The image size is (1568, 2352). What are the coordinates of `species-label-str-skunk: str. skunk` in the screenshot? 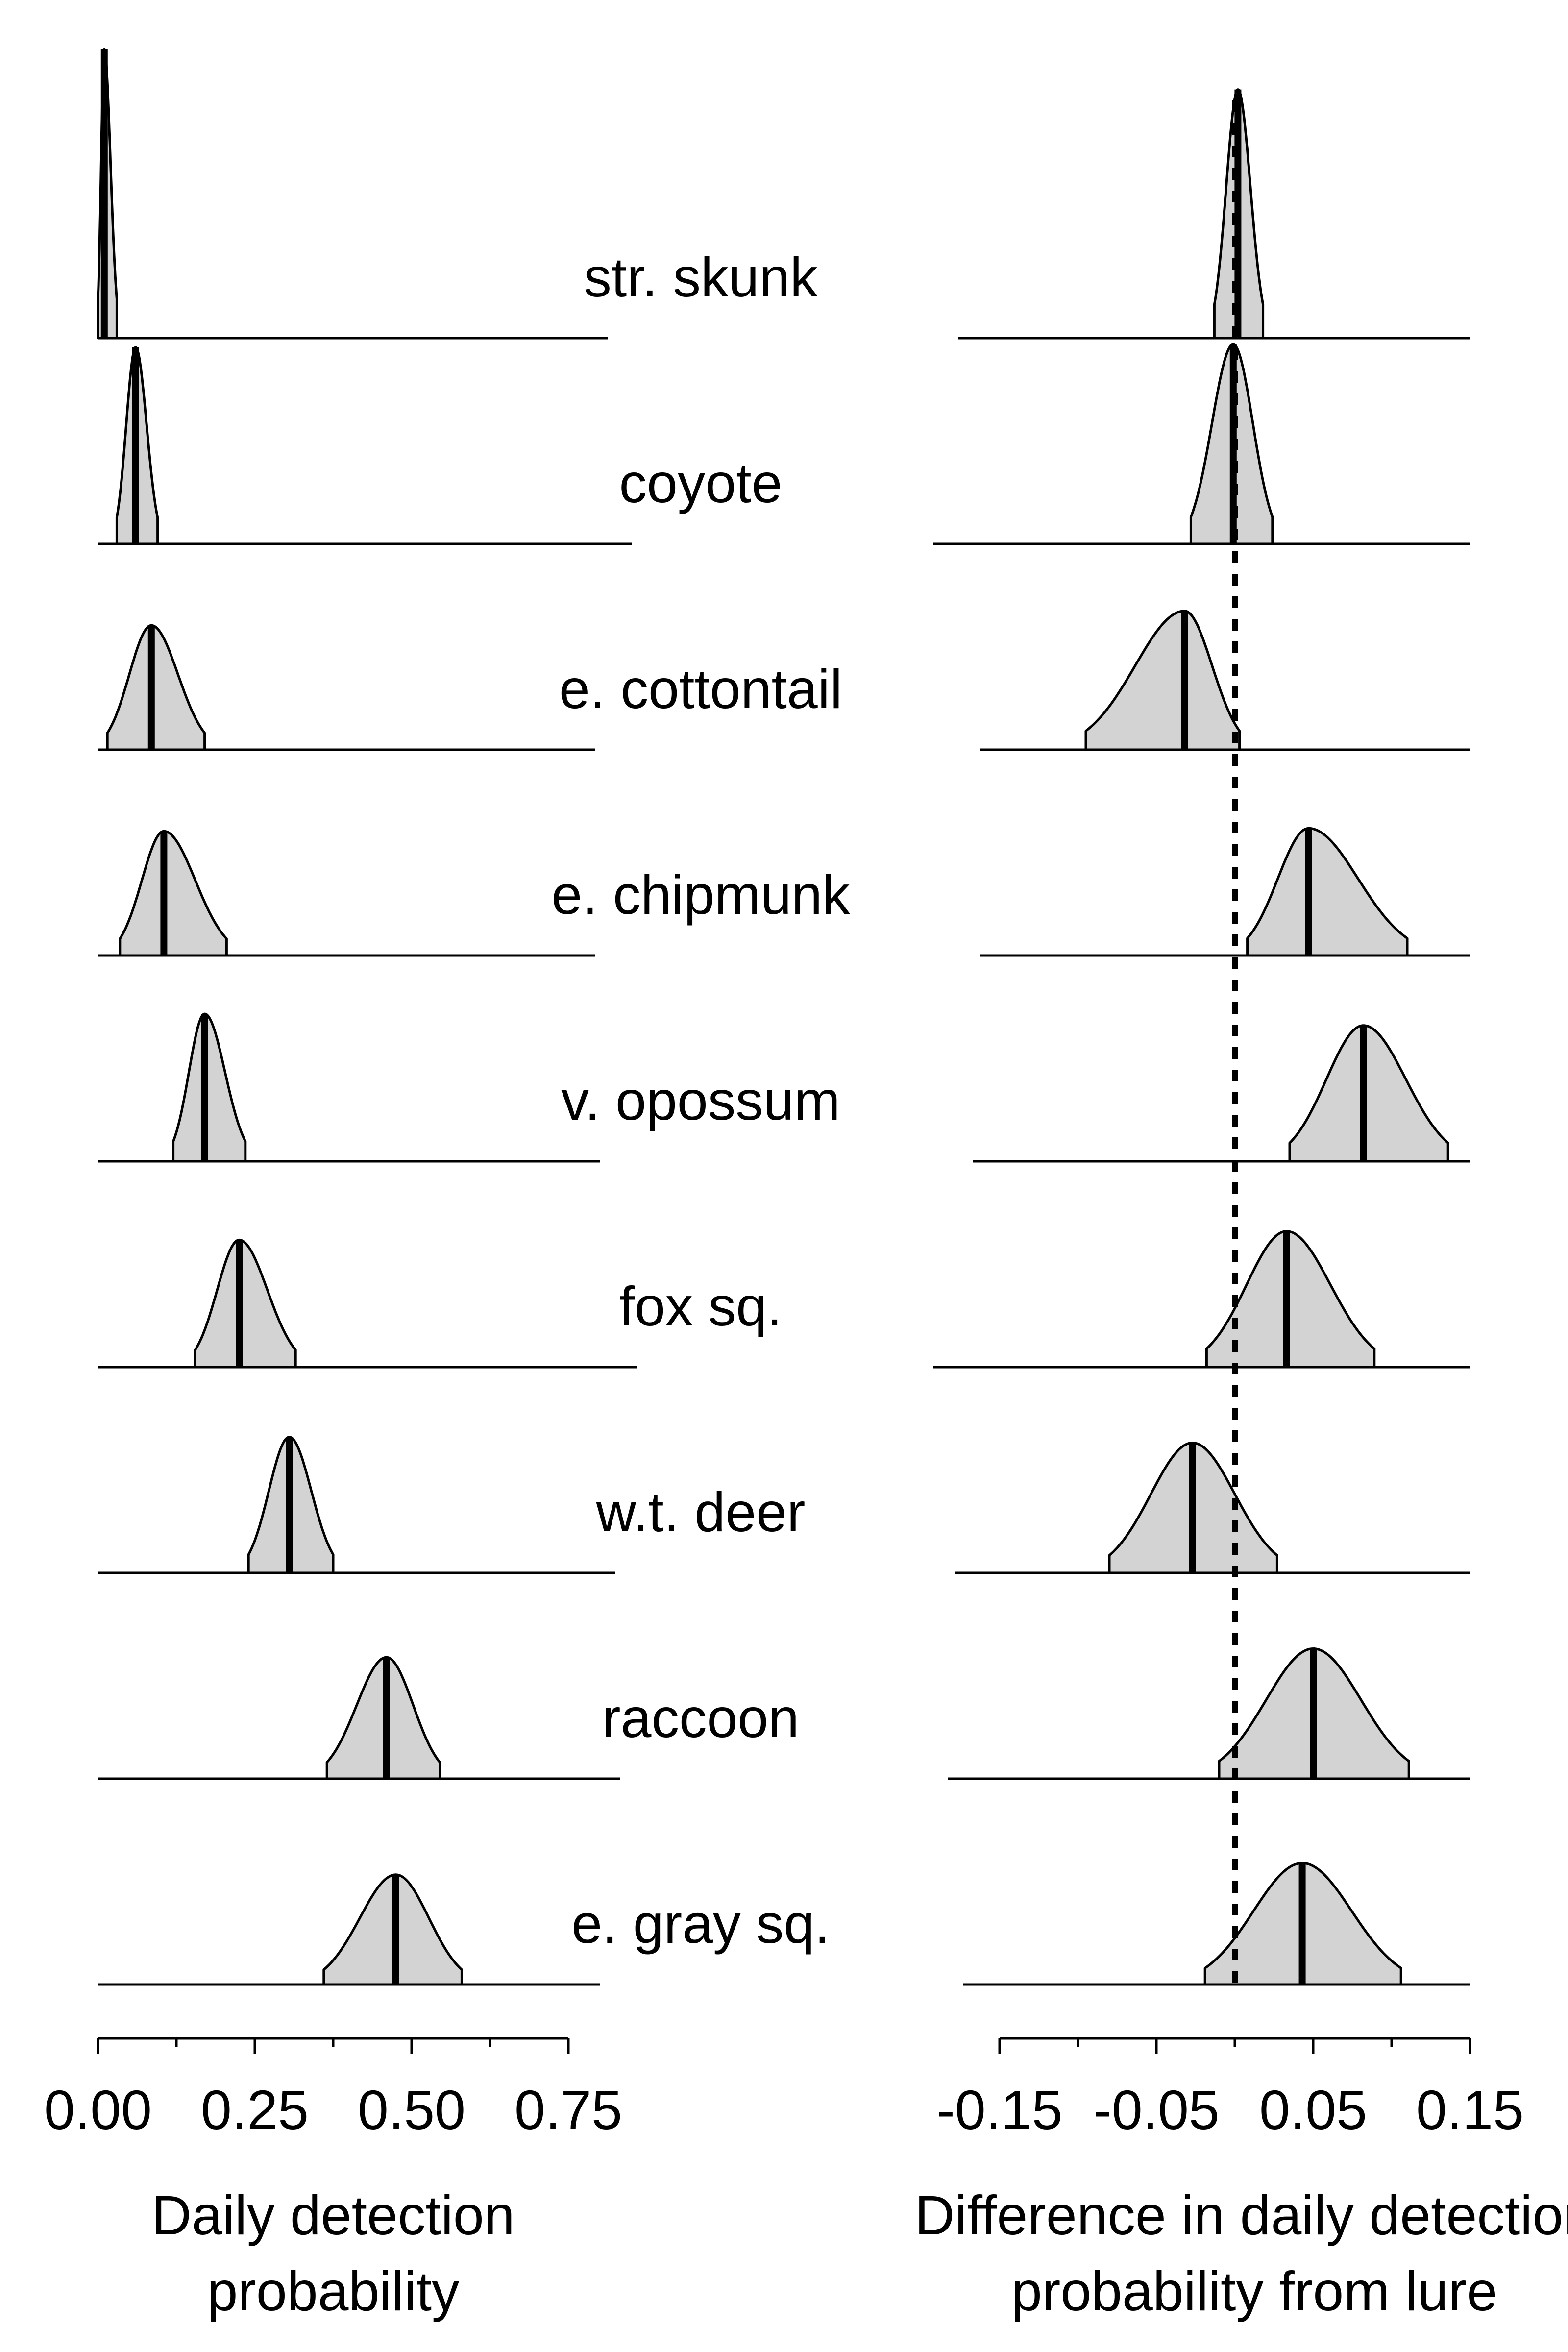 It's located at (701, 277).